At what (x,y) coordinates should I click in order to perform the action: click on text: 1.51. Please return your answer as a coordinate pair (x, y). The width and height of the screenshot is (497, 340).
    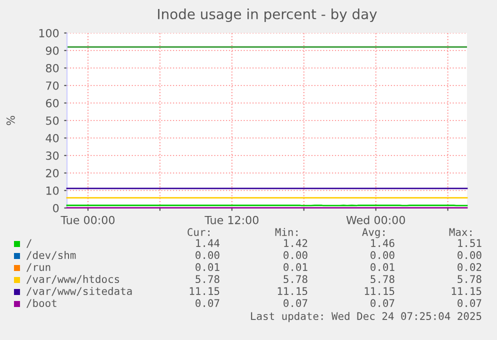
    Looking at the image, I should click on (470, 243).